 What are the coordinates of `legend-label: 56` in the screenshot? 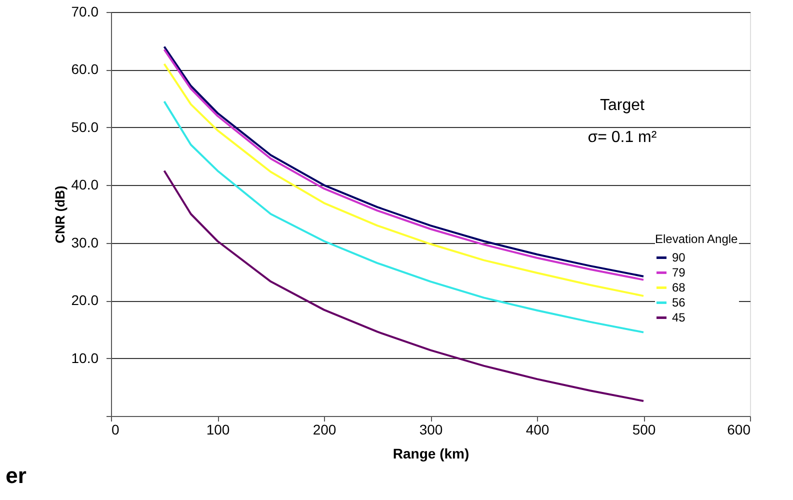 It's located at (679, 303).